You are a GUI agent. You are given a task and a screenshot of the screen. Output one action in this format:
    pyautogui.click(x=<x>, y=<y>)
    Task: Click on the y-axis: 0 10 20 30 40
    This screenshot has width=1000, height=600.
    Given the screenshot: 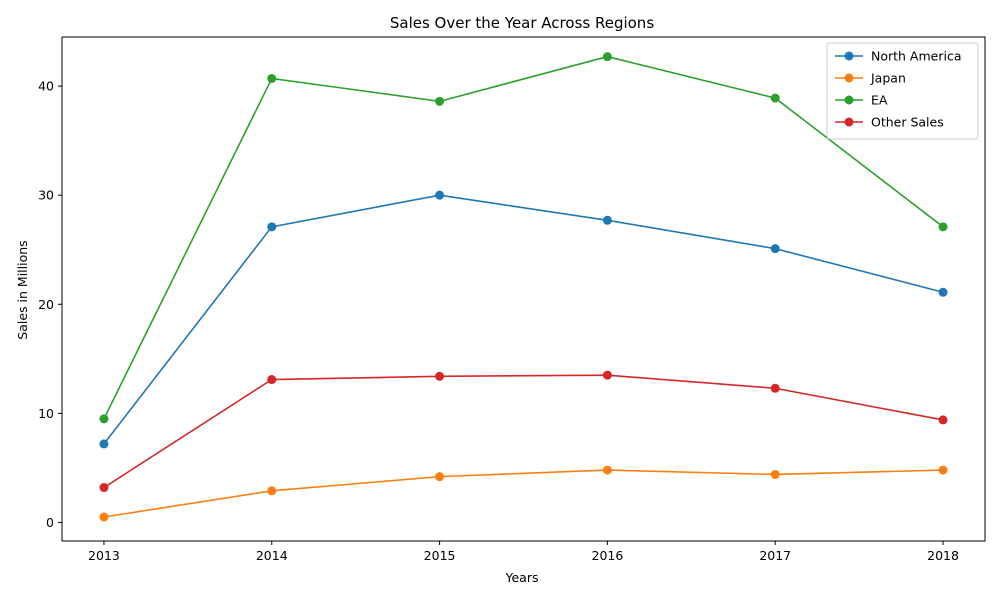 What is the action you would take?
    pyautogui.click(x=50, y=304)
    